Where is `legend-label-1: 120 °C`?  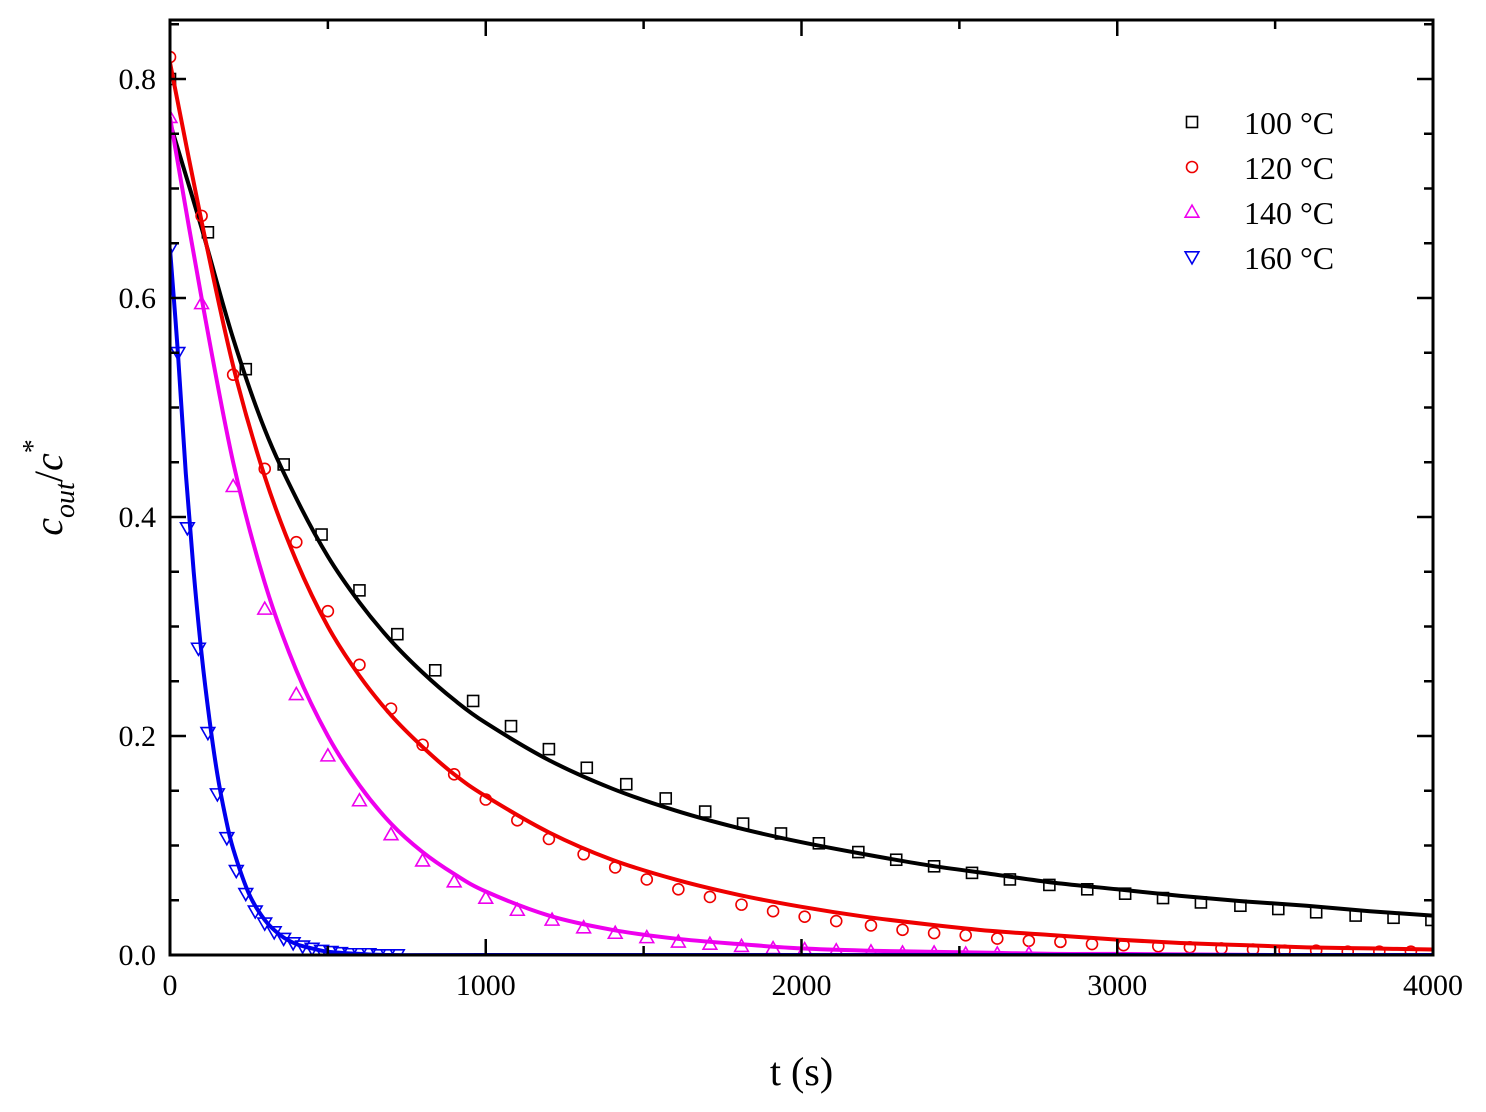 legend-label-1: 120 °C is located at coordinates (1289, 168).